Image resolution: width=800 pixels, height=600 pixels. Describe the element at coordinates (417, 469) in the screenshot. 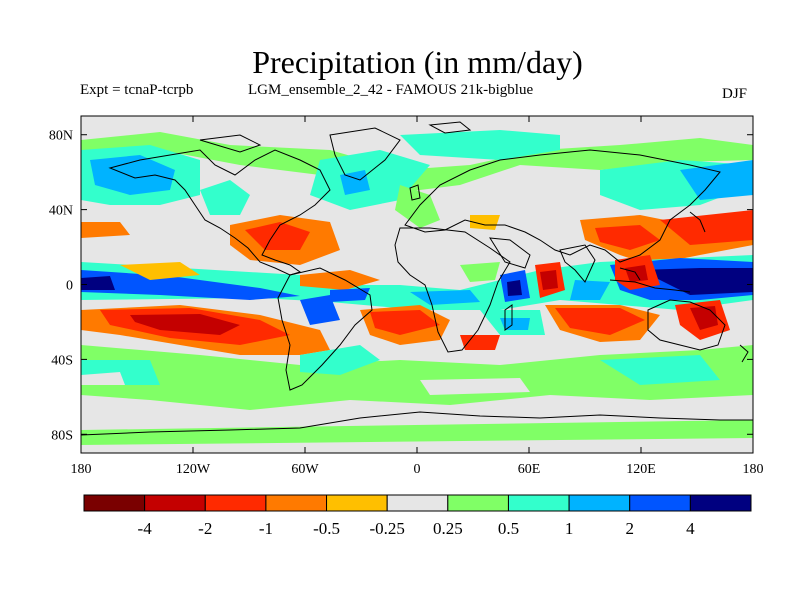

I see `x-tick-label: 0` at that location.